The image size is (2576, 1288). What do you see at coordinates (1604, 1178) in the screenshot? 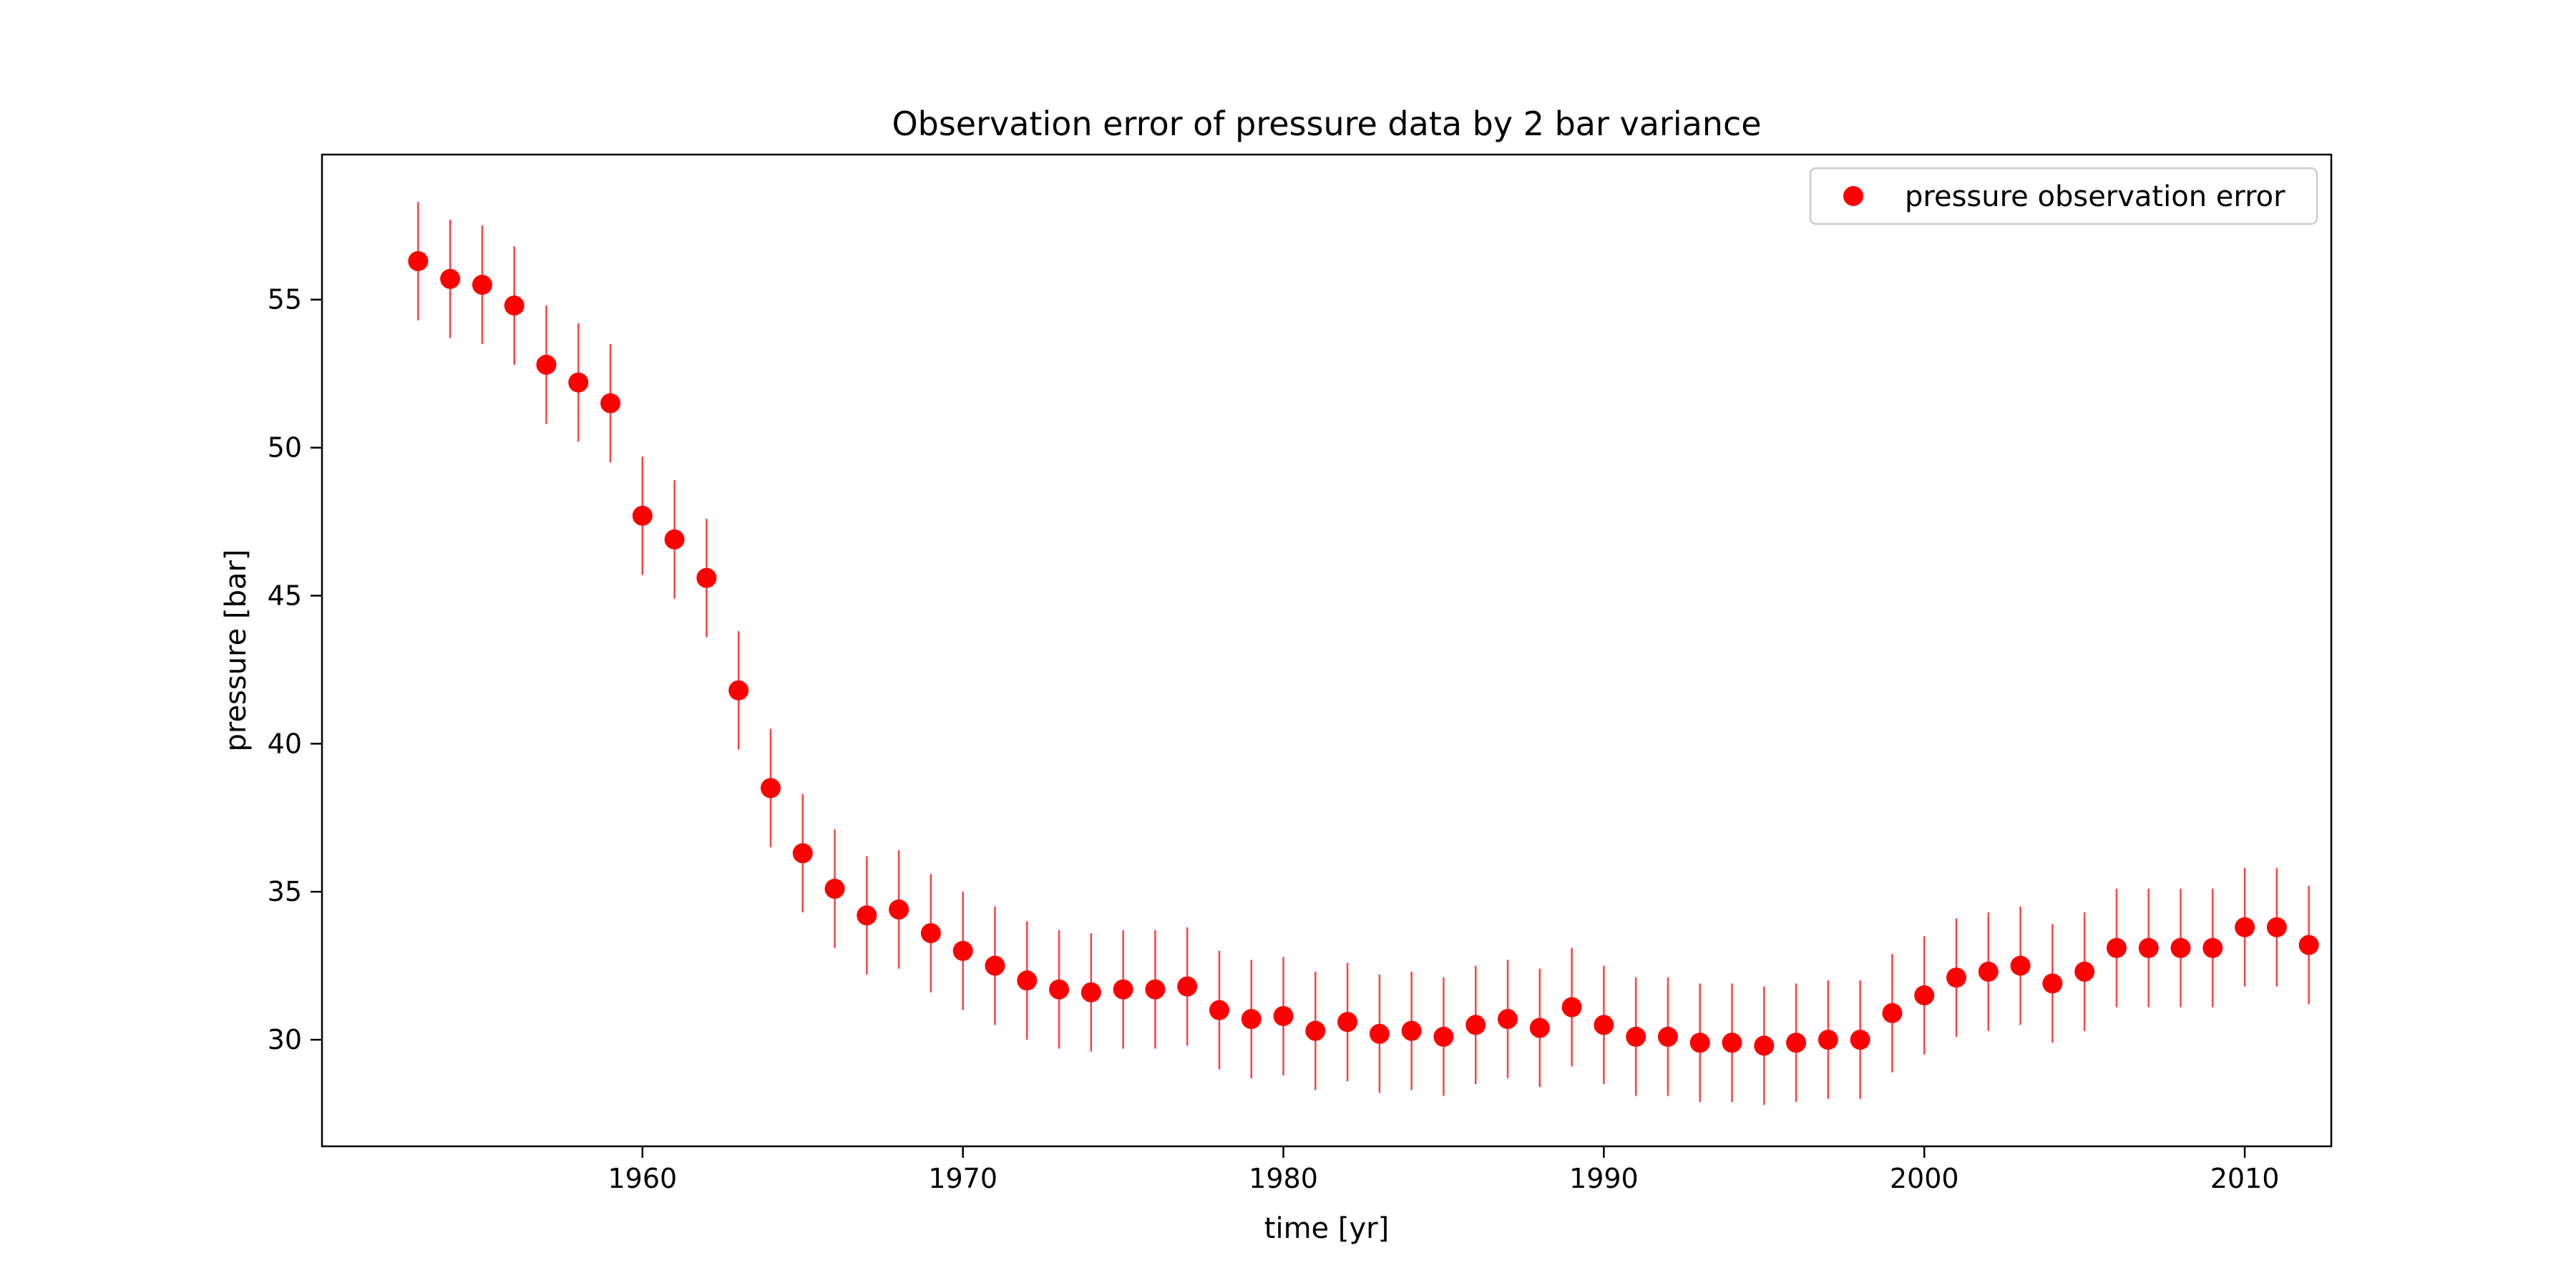
I see `x-tick-label: 1990` at bounding box center [1604, 1178].